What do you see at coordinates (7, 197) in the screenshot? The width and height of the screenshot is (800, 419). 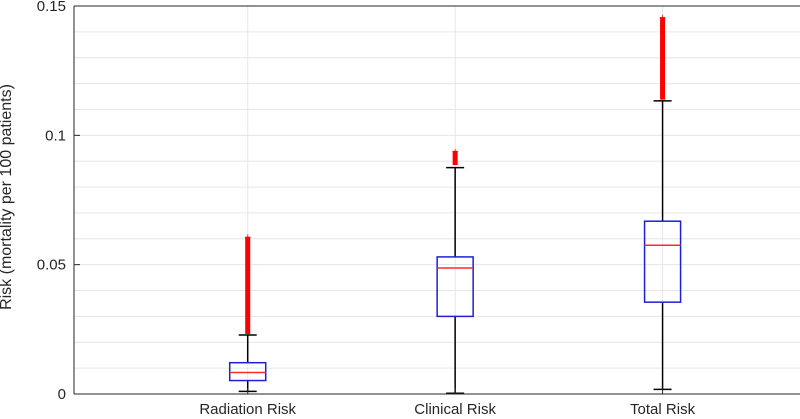 I see `y-axis-label: Risk (mortality per 100 patients)` at bounding box center [7, 197].